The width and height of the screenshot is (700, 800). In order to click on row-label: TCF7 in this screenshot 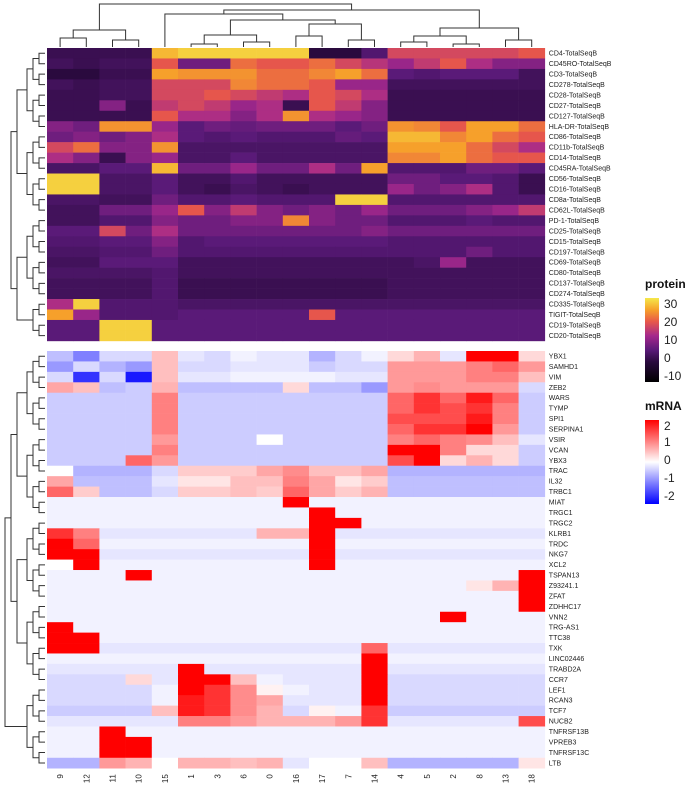, I will do `click(558, 711)`.